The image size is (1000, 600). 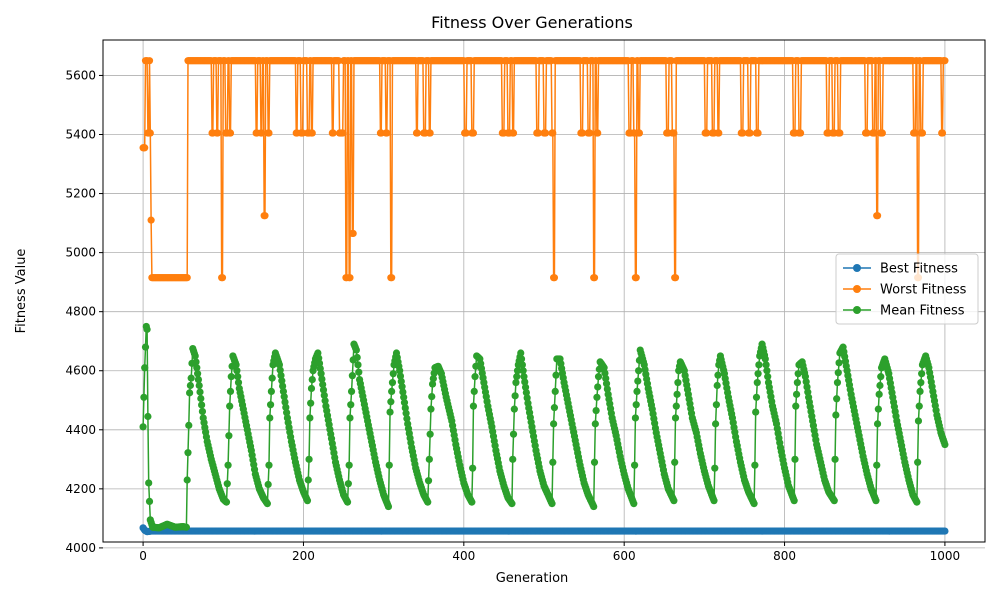 What do you see at coordinates (21, 291) in the screenshot?
I see `y-axis-label: Fitness Value` at bounding box center [21, 291].